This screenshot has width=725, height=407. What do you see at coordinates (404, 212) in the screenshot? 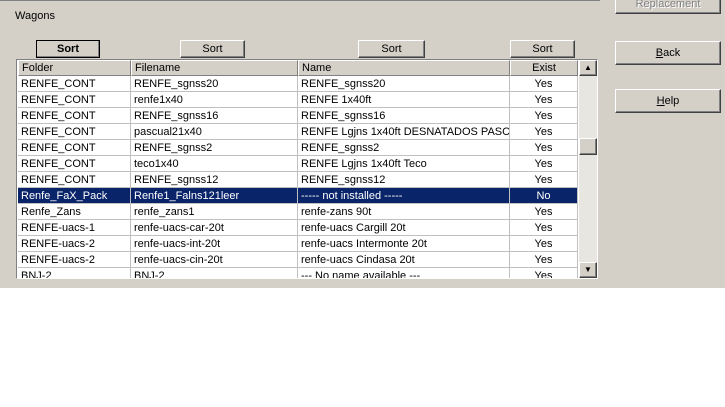
I see `table-cell: renfe-zans 90t` at bounding box center [404, 212].